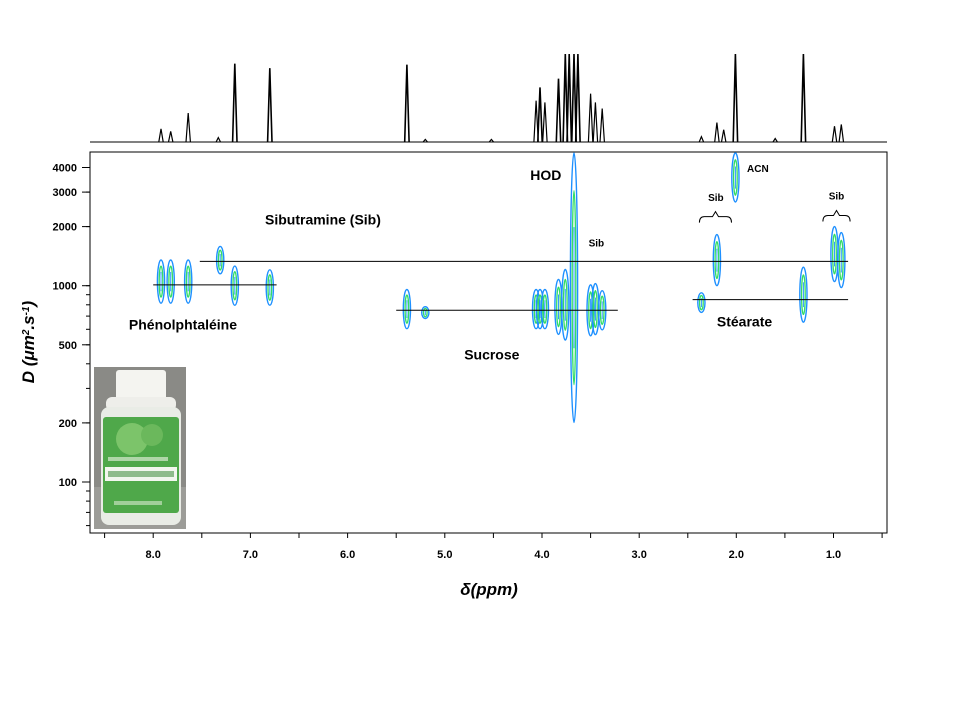 The image size is (960, 720). Describe the element at coordinates (250, 555) in the screenshot. I see `x-tick-label-1: 7.0` at that location.